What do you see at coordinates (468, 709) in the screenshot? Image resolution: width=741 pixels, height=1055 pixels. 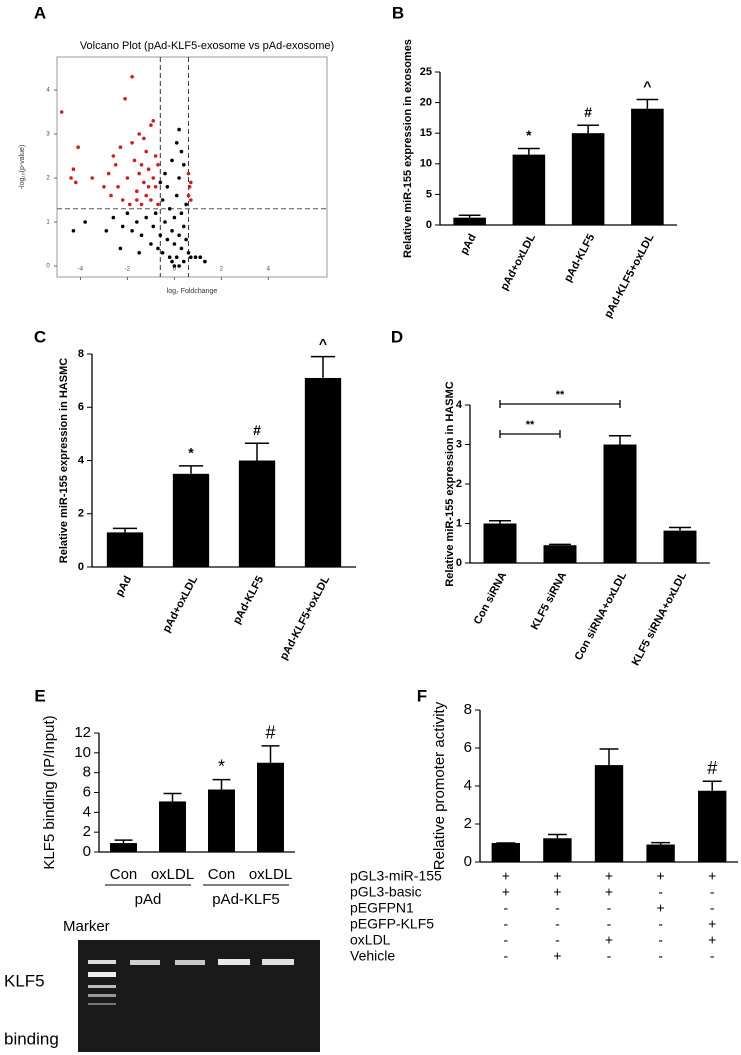 I see `y-tick-label: 8` at bounding box center [468, 709].